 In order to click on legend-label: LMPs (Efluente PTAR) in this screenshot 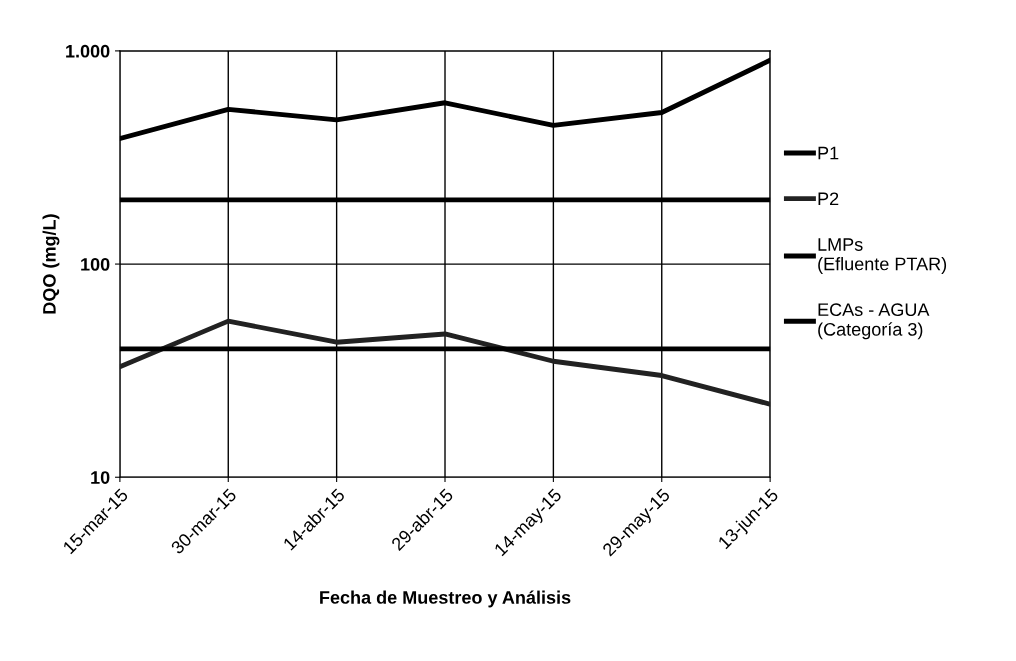, I will do `click(882, 256)`.